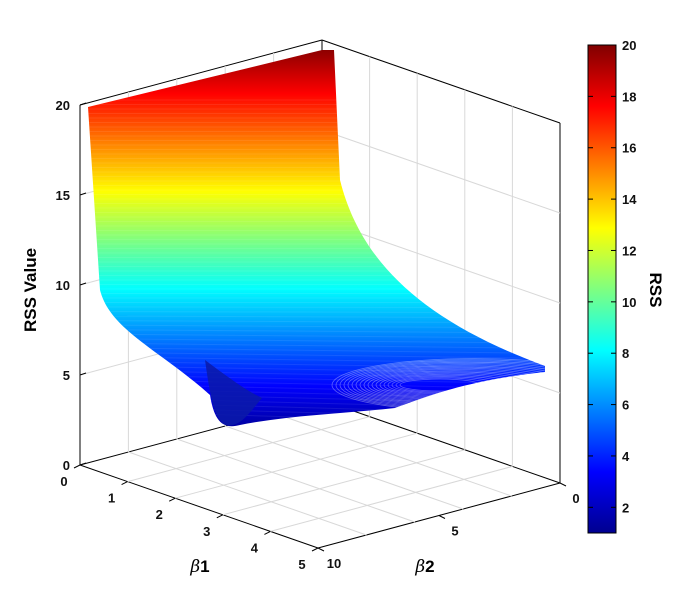 Image resolution: width=700 pixels, height=600 pixels. I want to click on floor-edge-right, so click(441, 441).